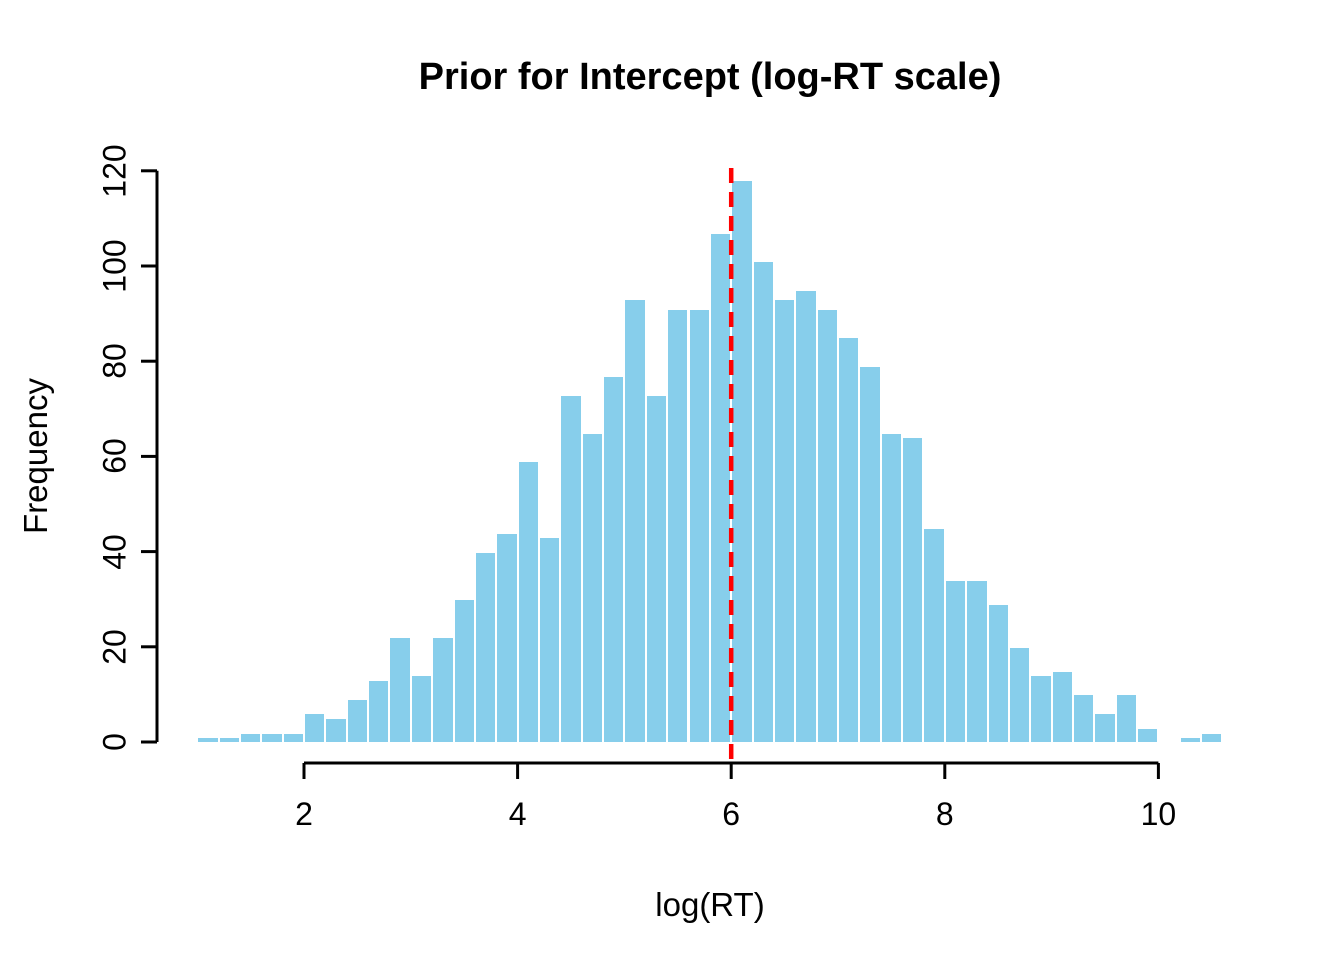  I want to click on y-tick-label: 0, so click(114, 742).